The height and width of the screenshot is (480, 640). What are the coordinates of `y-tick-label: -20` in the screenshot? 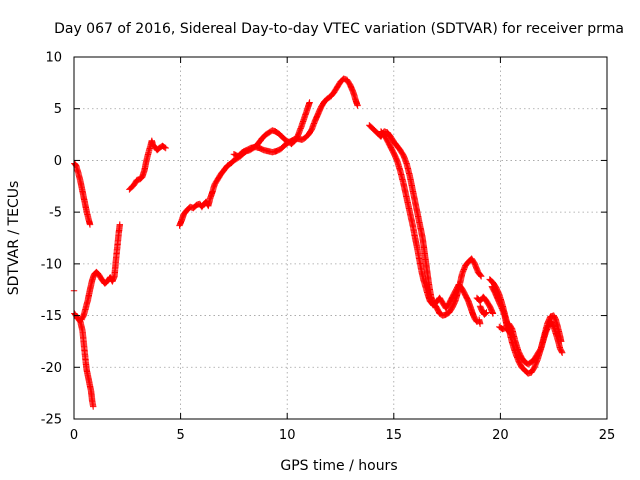 It's located at (51, 368).